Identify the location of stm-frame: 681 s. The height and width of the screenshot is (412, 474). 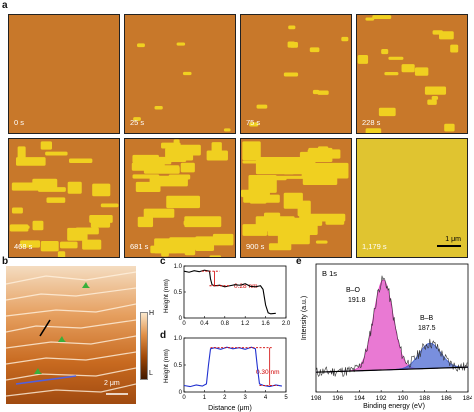
(180, 198).